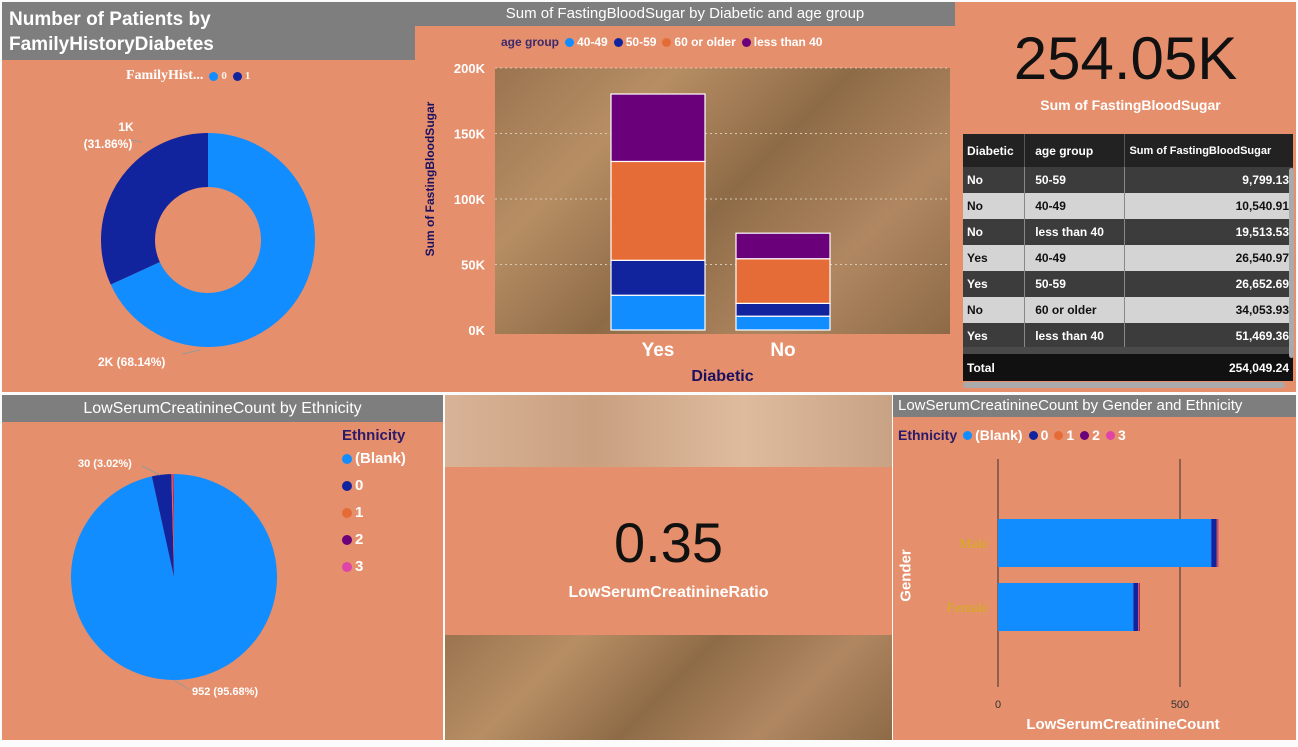 The width and height of the screenshot is (1298, 747). I want to click on hbar-legend: Ethnicity (Blank) 0 1 2 3, so click(1012, 435).